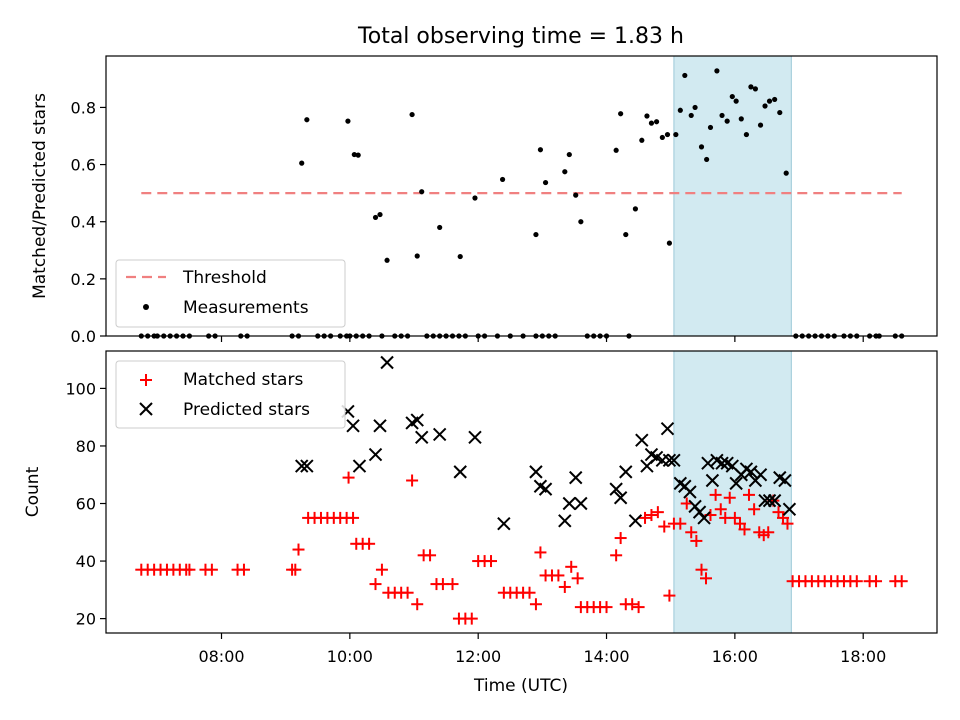 The image size is (960, 720). Describe the element at coordinates (83, 336) in the screenshot. I see `y-tick-label: 0.0` at that location.